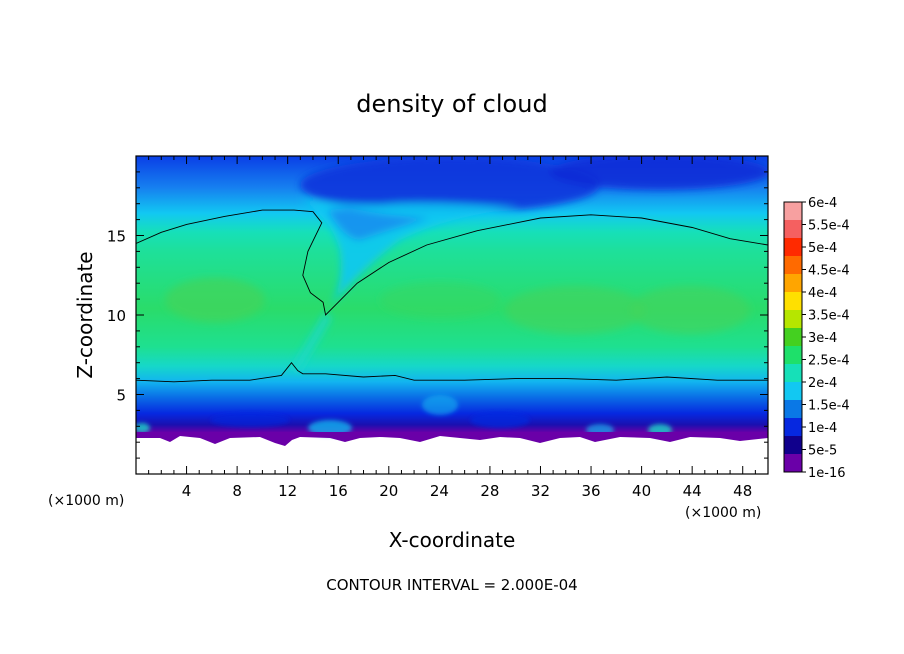 This screenshot has height=654, width=904. Describe the element at coordinates (822, 451) in the screenshot. I see `colorbar-label: 5e-5` at that location.